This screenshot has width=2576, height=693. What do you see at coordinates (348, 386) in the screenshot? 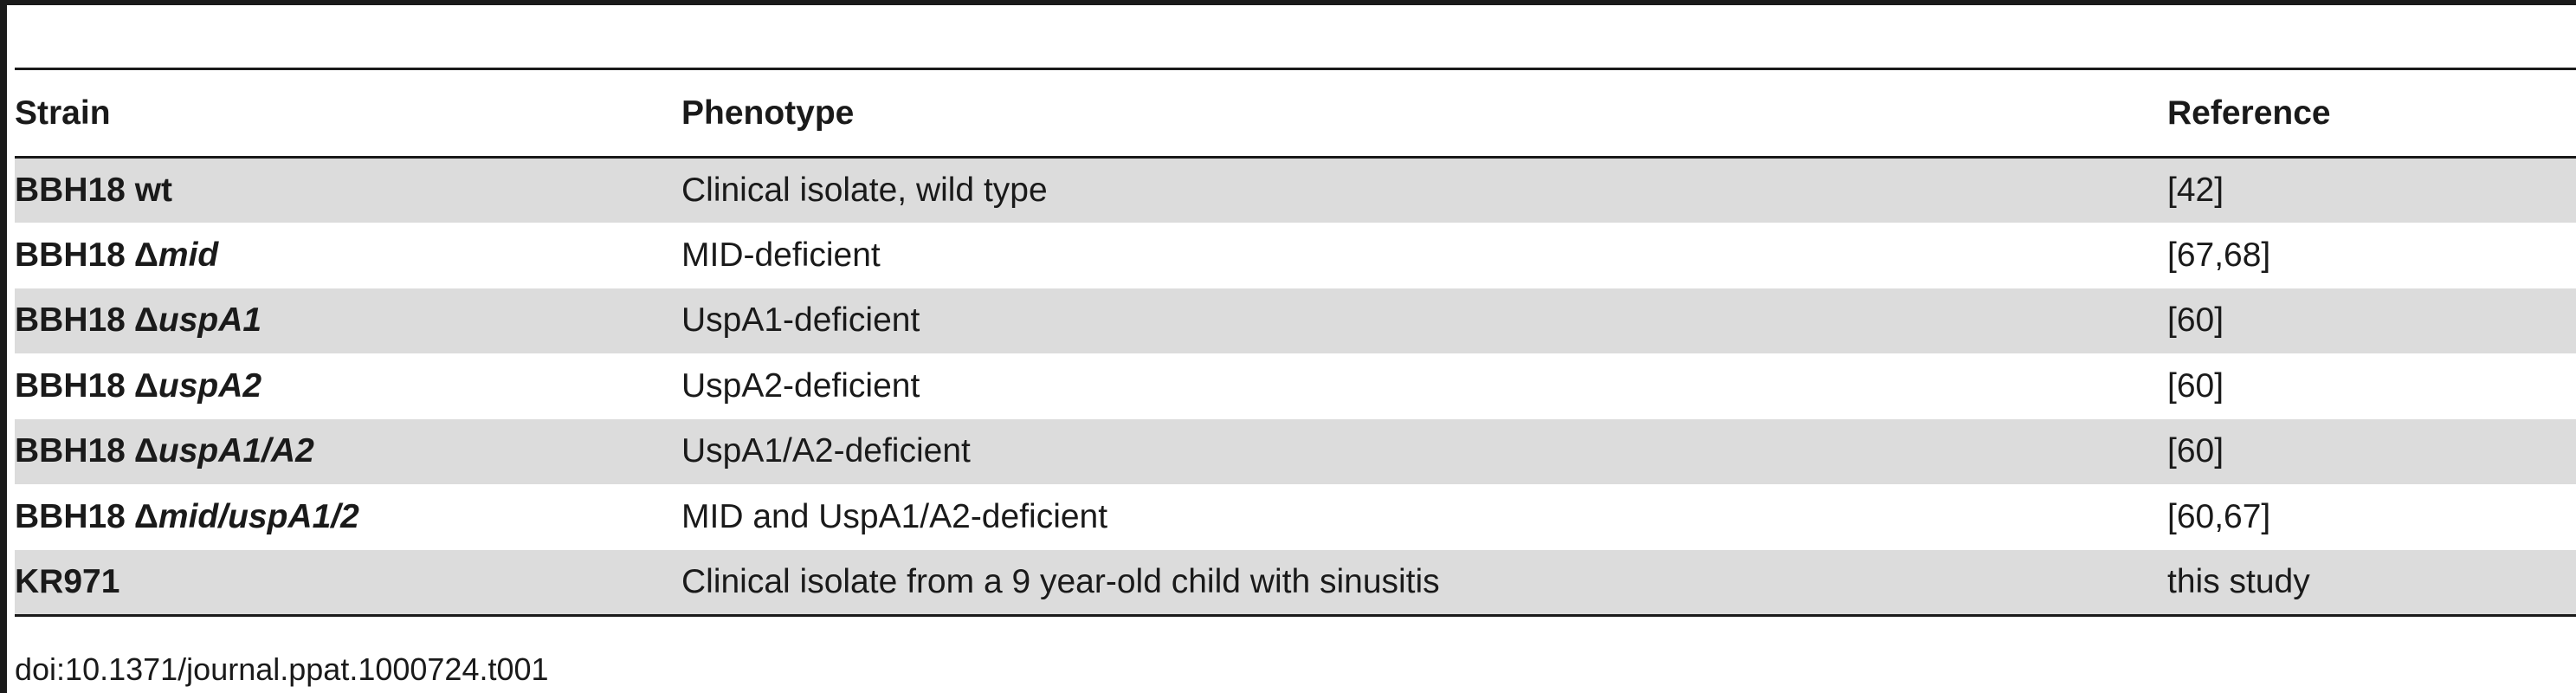
I see `strain-cell: BBH18 ΔuspA2` at bounding box center [348, 386].